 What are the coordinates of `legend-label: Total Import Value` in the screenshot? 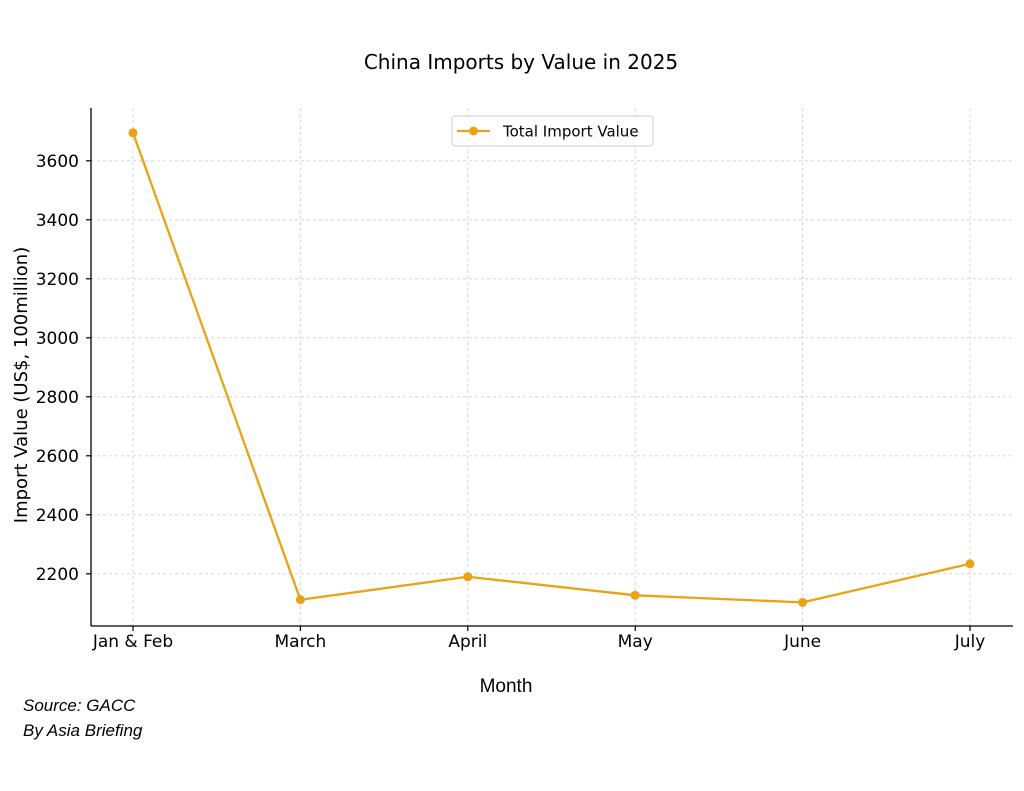 It's located at (570, 132).